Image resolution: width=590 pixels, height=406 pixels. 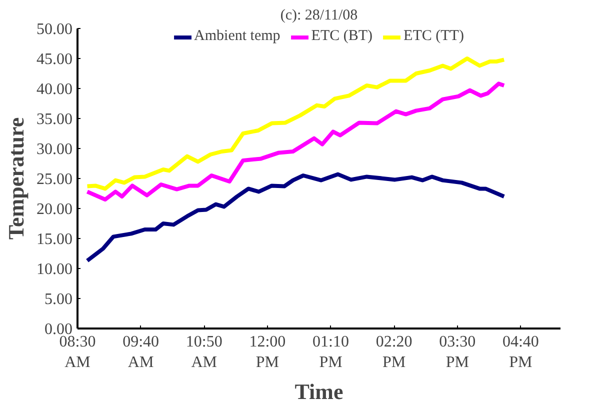 What do you see at coordinates (54, 59) in the screenshot?
I see `y-tick-label: 45.00` at bounding box center [54, 59].